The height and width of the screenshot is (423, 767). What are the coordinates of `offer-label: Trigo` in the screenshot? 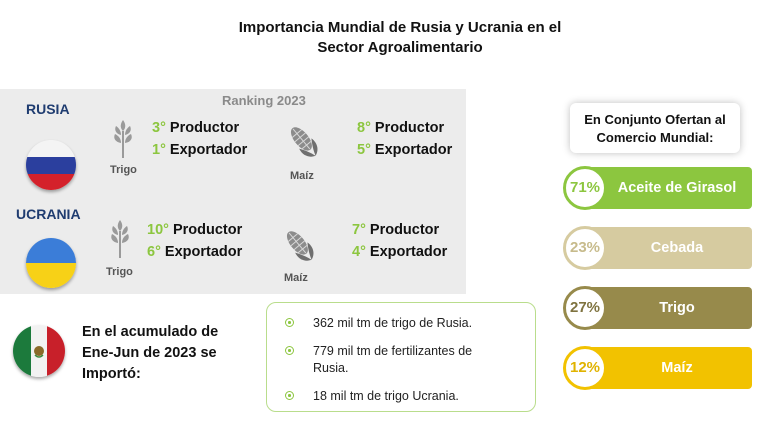 It's located at (677, 308).